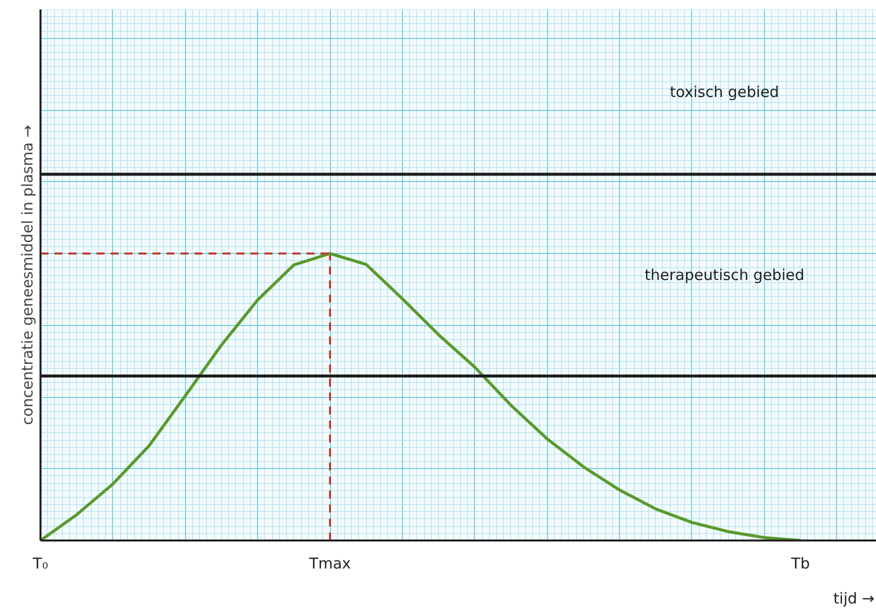  What do you see at coordinates (854, 599) in the screenshot?
I see `x-axis-title: tijd →` at bounding box center [854, 599].